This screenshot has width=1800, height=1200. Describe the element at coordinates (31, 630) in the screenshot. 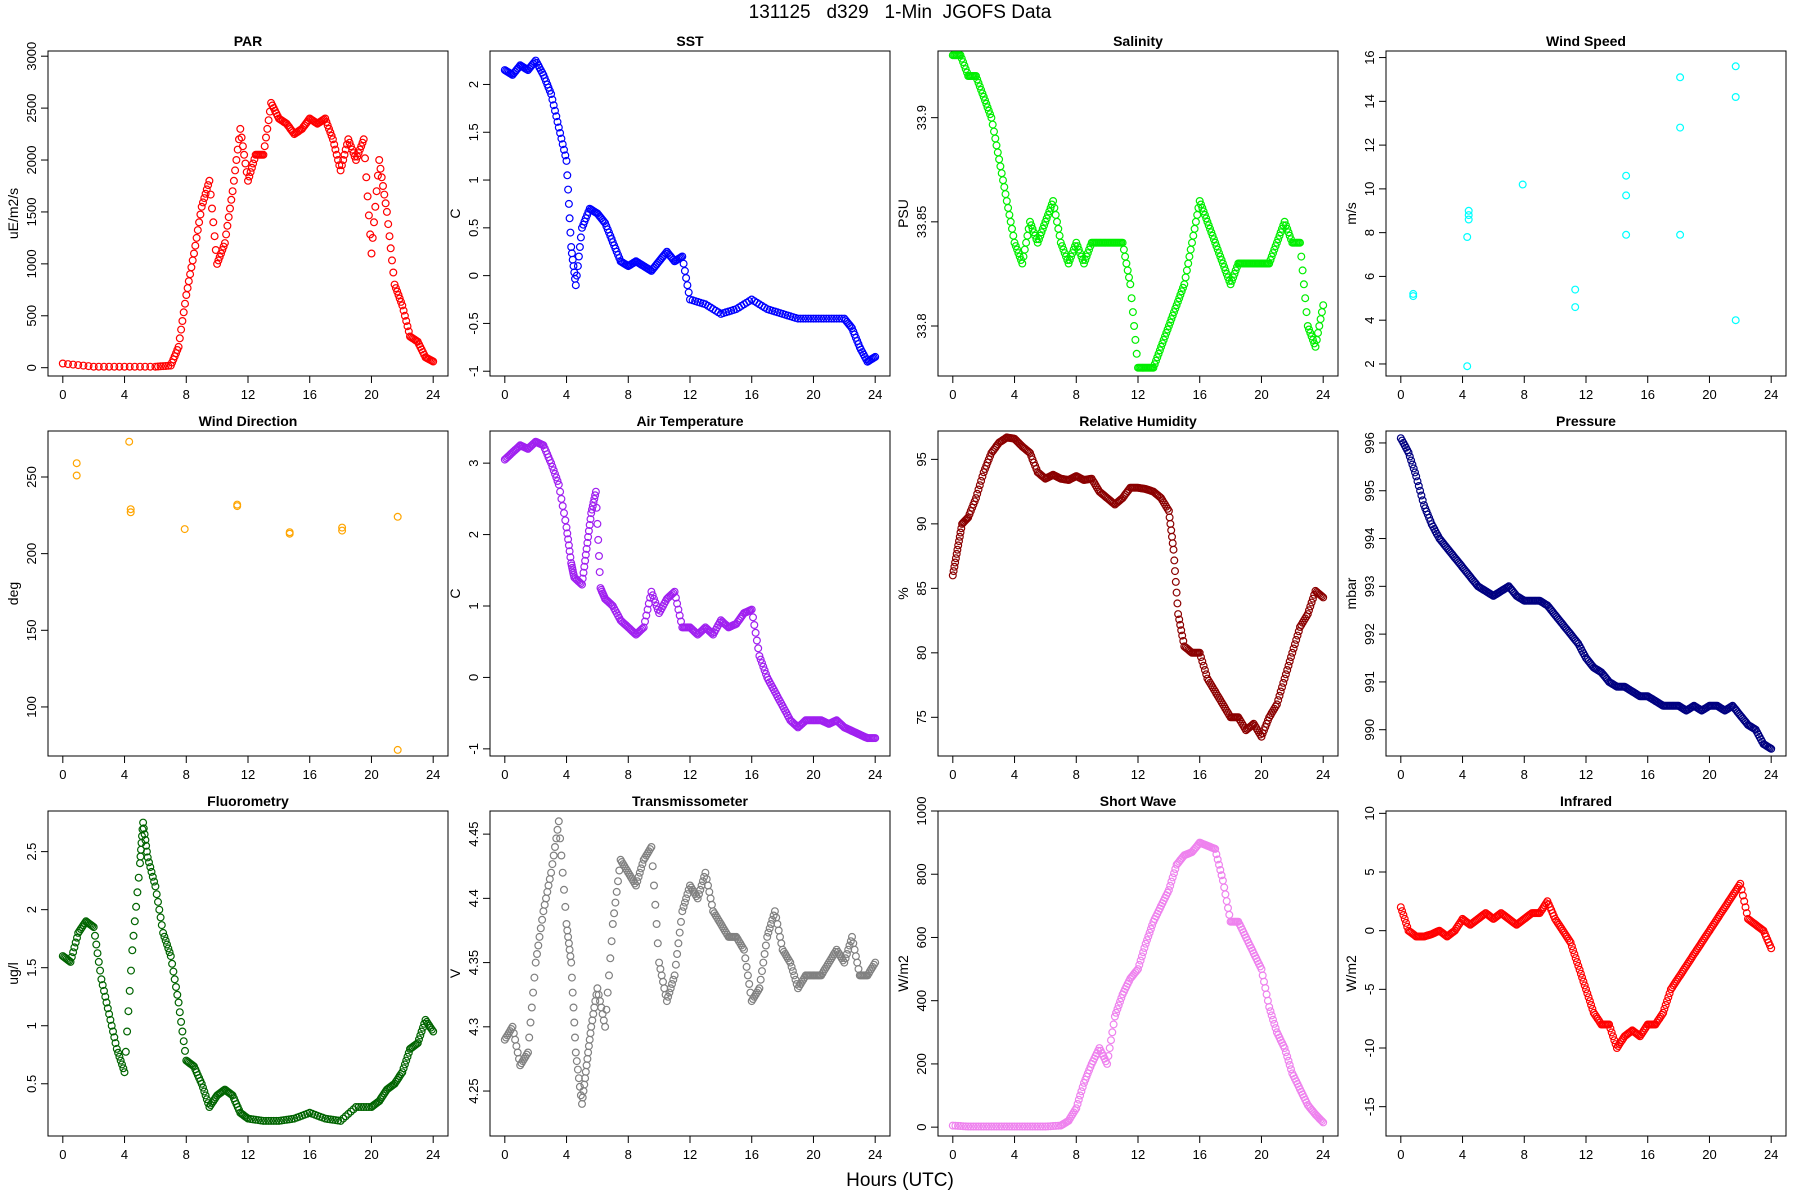

I see `y-tick-label: 150` at that location.